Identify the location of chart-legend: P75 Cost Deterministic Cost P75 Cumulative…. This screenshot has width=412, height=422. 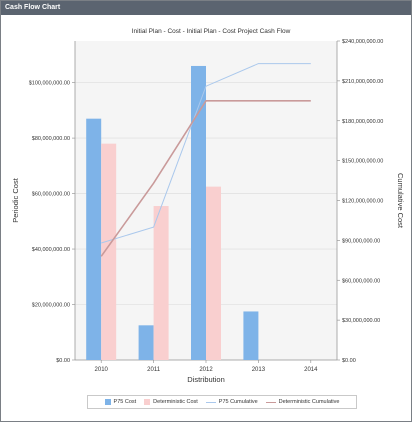
(222, 402).